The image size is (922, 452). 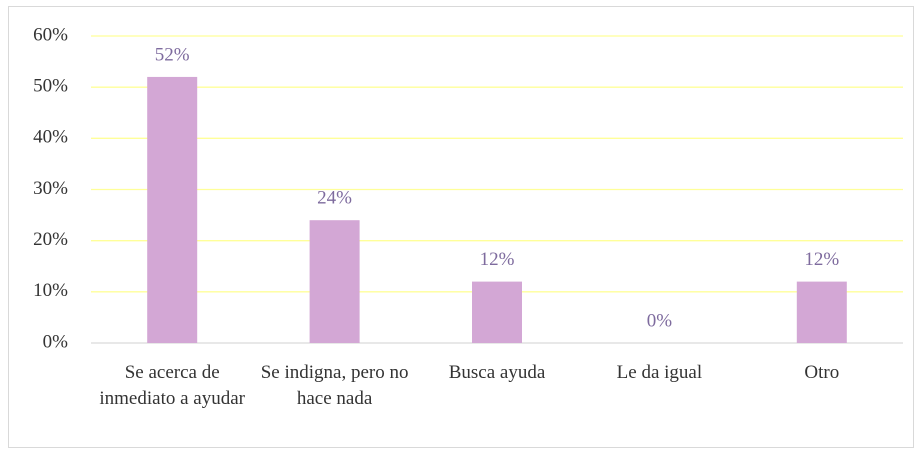 I want to click on x-tick-label: Le da igual, so click(x=659, y=372).